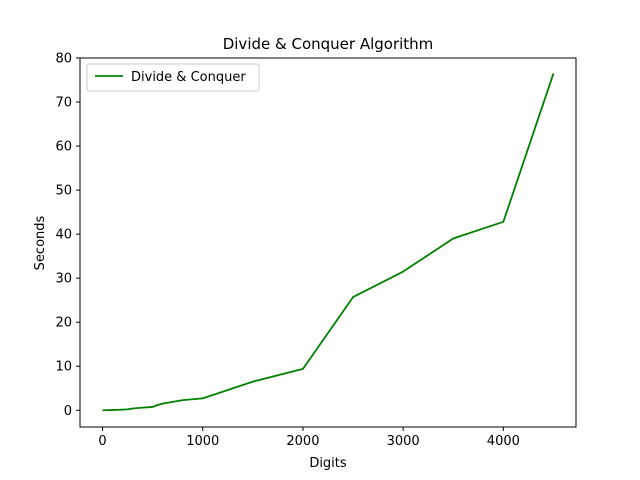 Image resolution: width=640 pixels, height=480 pixels. What do you see at coordinates (302, 441) in the screenshot?
I see `x-tick-label: 2000` at bounding box center [302, 441].